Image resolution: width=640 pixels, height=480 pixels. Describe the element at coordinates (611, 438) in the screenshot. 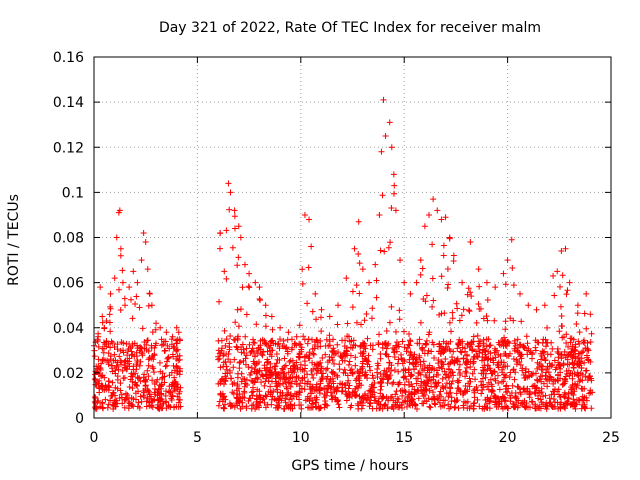

I see `x-tick-label: 25` at that location.